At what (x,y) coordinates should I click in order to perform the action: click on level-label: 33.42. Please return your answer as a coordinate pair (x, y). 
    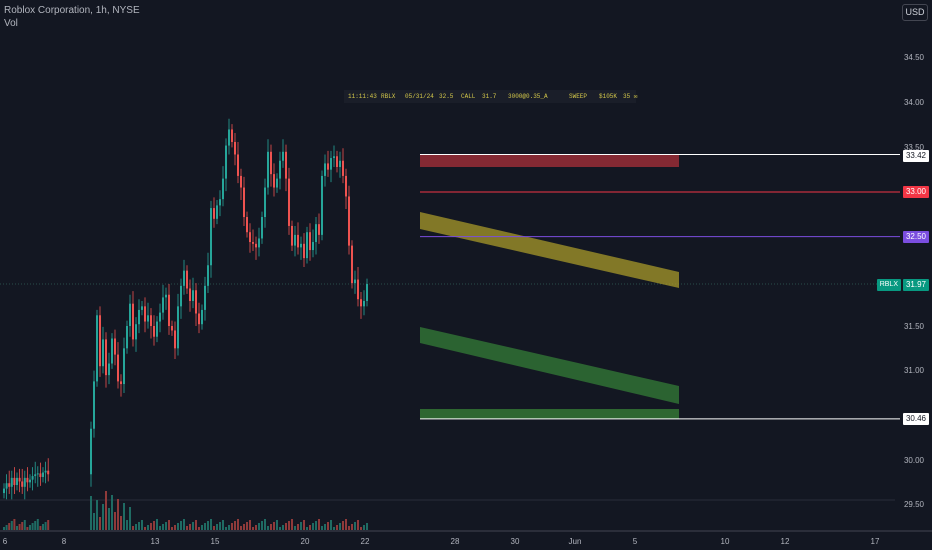
    Looking at the image, I should click on (916, 156).